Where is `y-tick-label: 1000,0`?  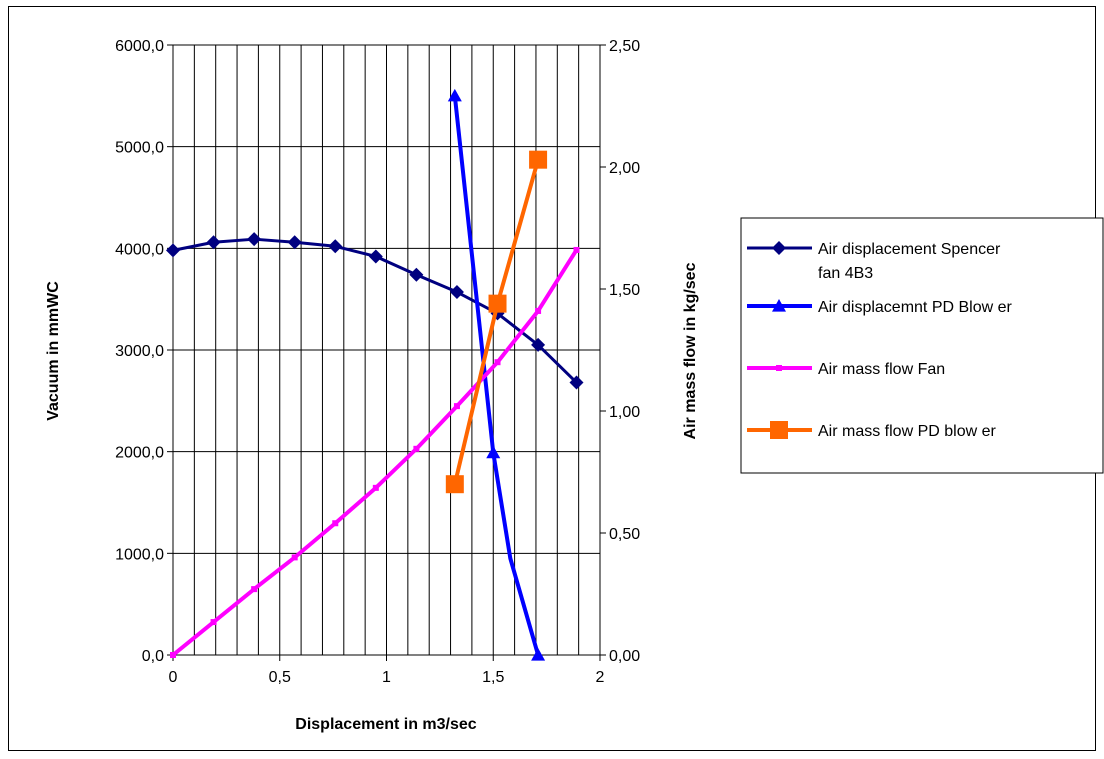
y-tick-label: 1000,0 is located at coordinates (139, 554).